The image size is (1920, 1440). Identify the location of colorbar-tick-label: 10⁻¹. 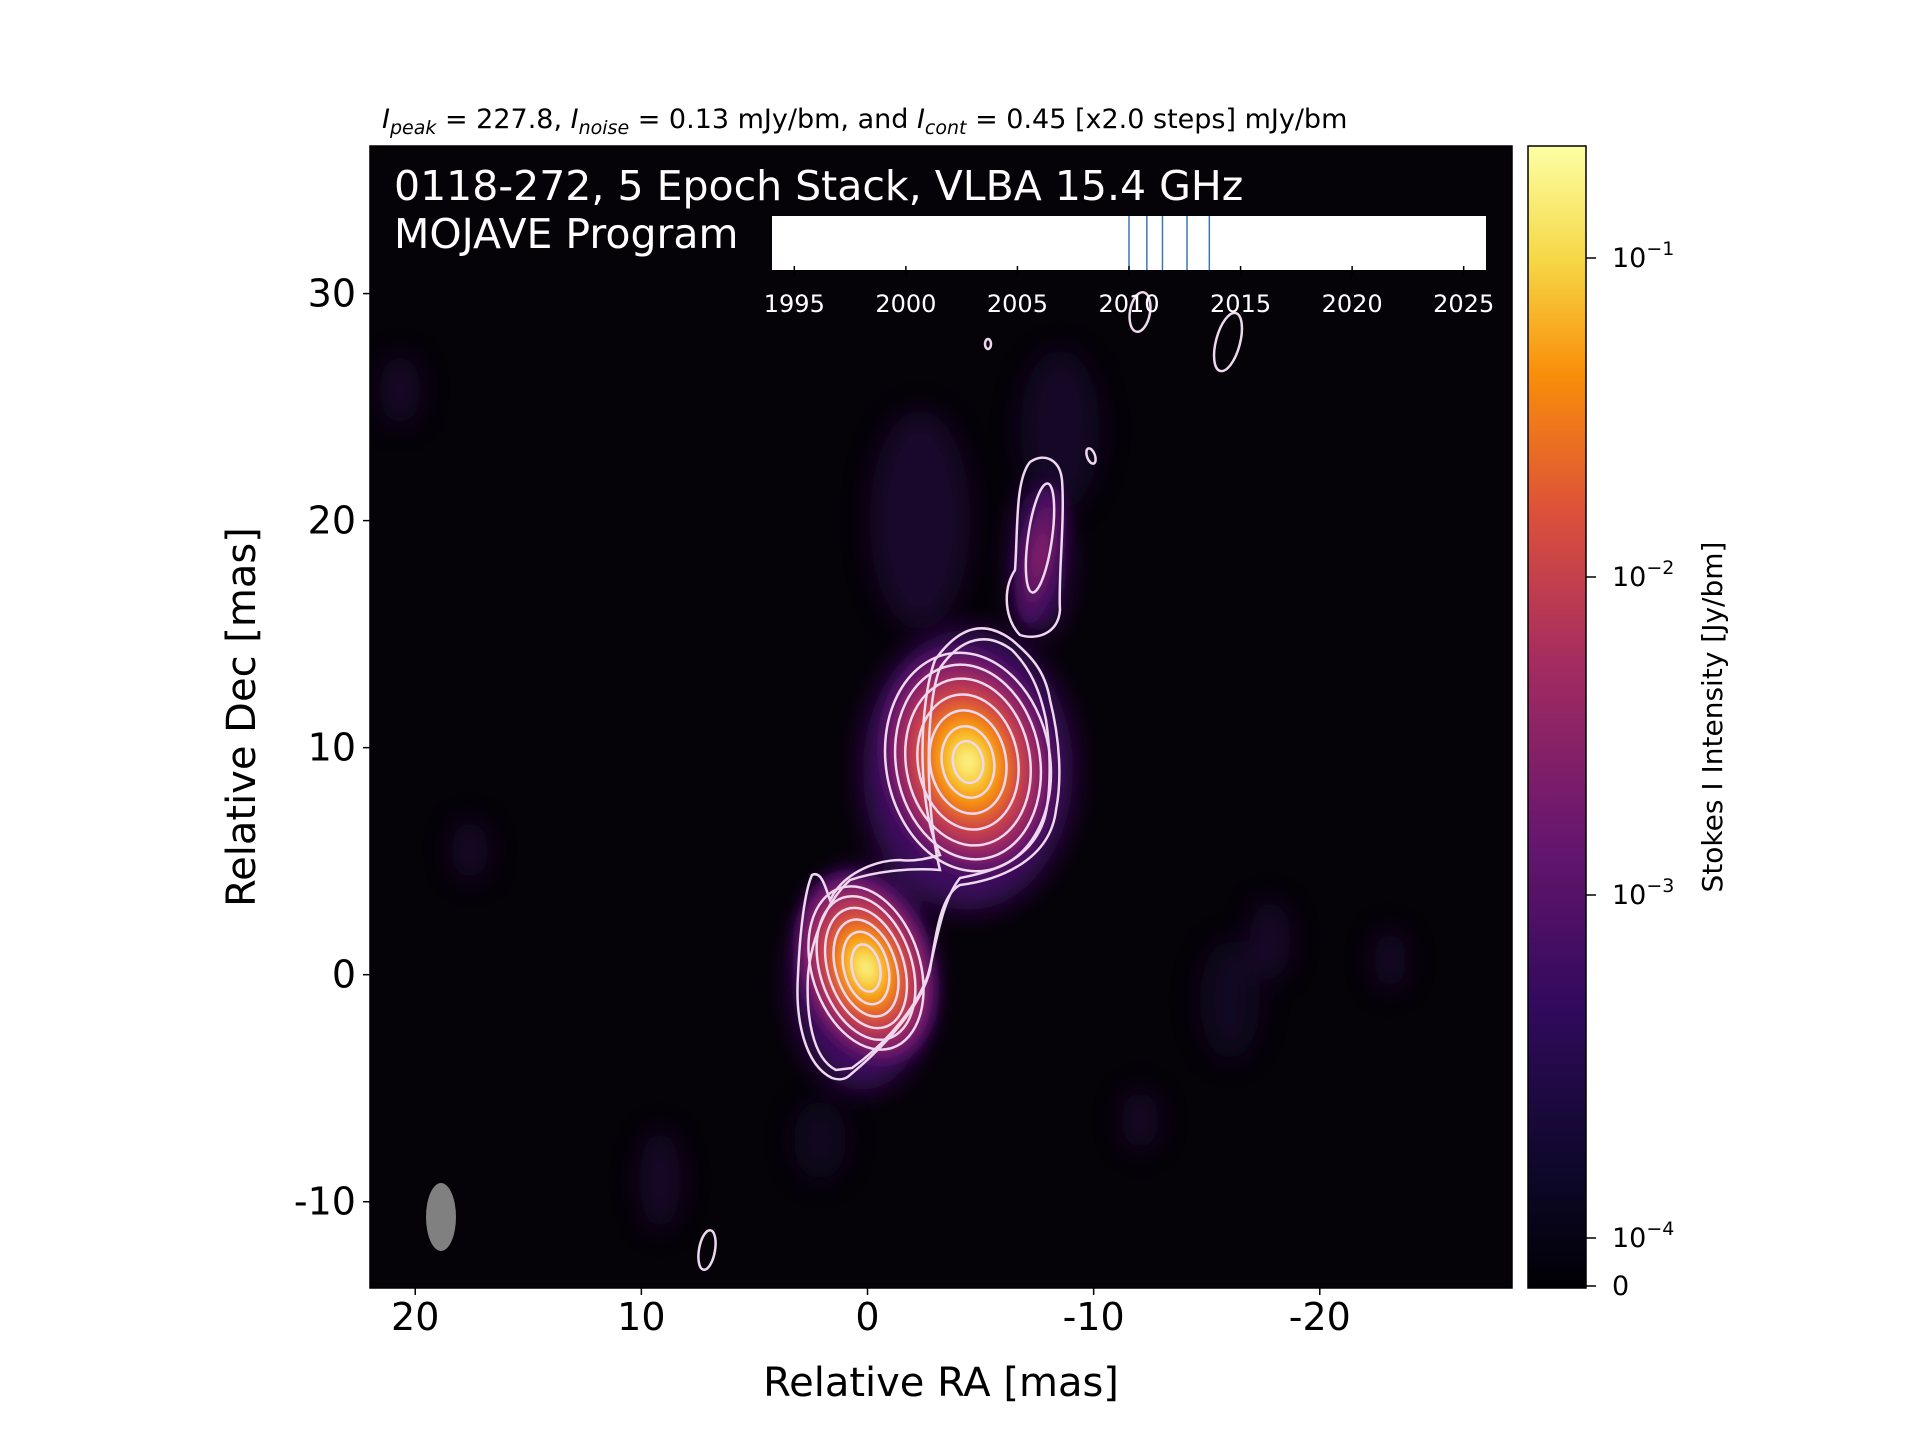
(1643, 256).